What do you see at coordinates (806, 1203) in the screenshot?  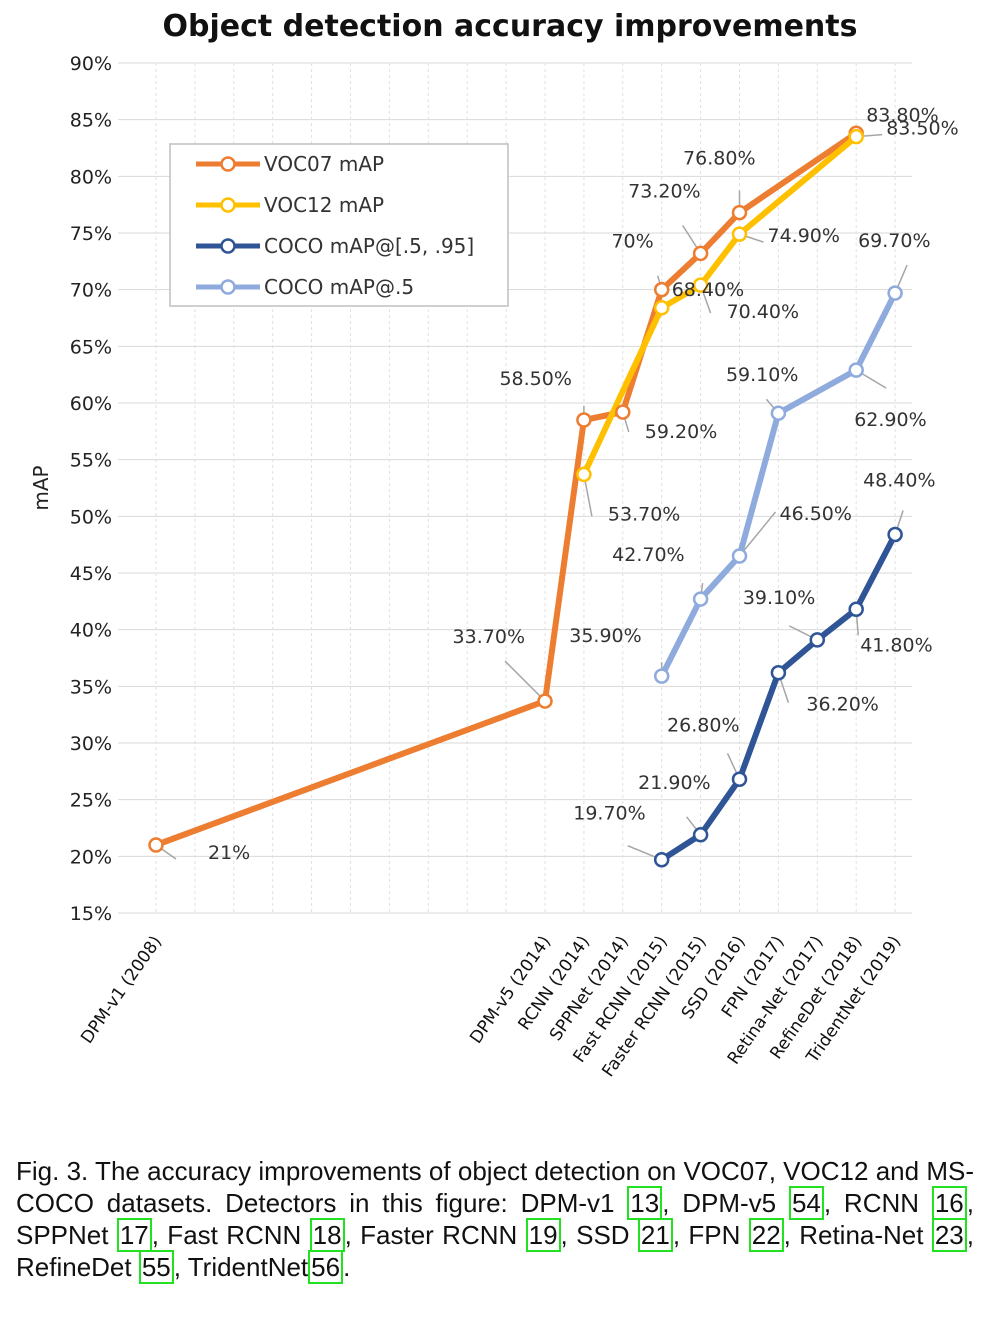 I see `citation-link: 54` at bounding box center [806, 1203].